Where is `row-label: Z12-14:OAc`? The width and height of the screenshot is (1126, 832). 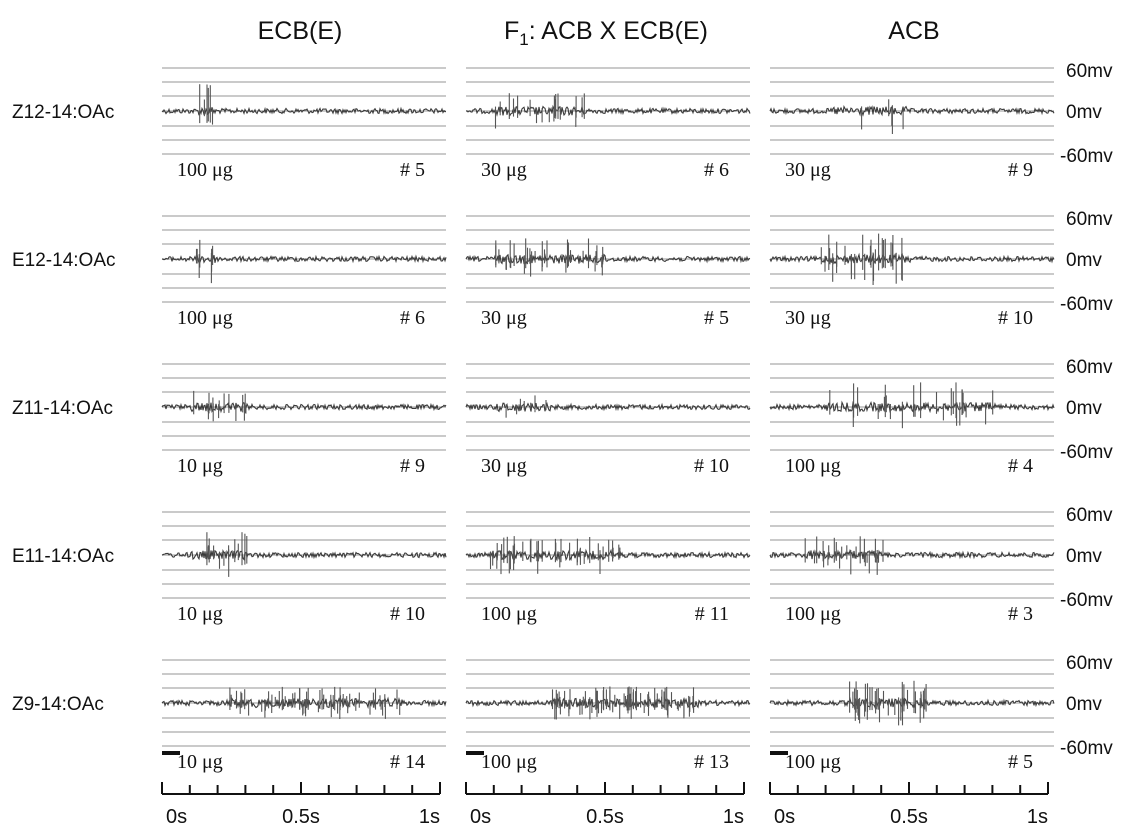 row-label: Z12-14:OAc is located at coordinates (63, 112).